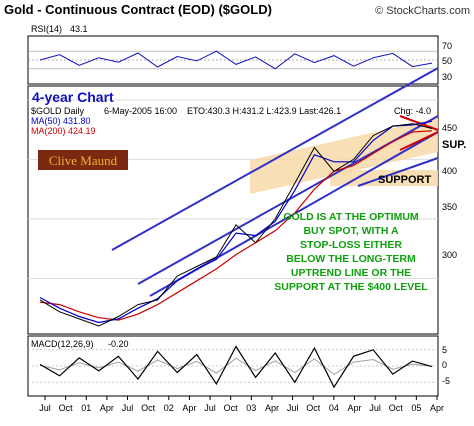  What do you see at coordinates (422, 11) in the screenshot?
I see `source-credit: © StockCharts.com` at bounding box center [422, 11].